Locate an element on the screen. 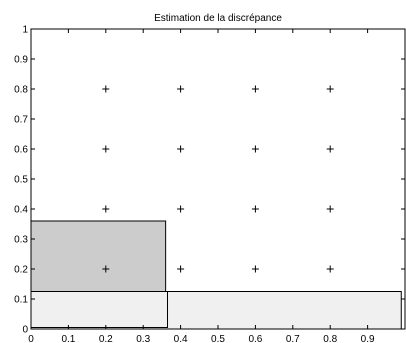 This screenshot has width=406, height=343. x-tick-label: 0.1 is located at coordinates (68, 338).